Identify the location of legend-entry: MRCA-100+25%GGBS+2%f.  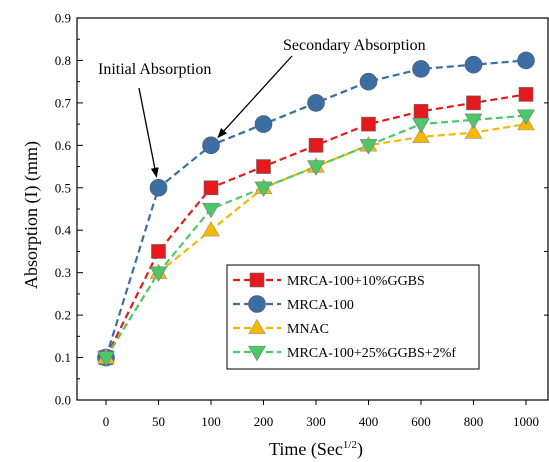
(344, 353).